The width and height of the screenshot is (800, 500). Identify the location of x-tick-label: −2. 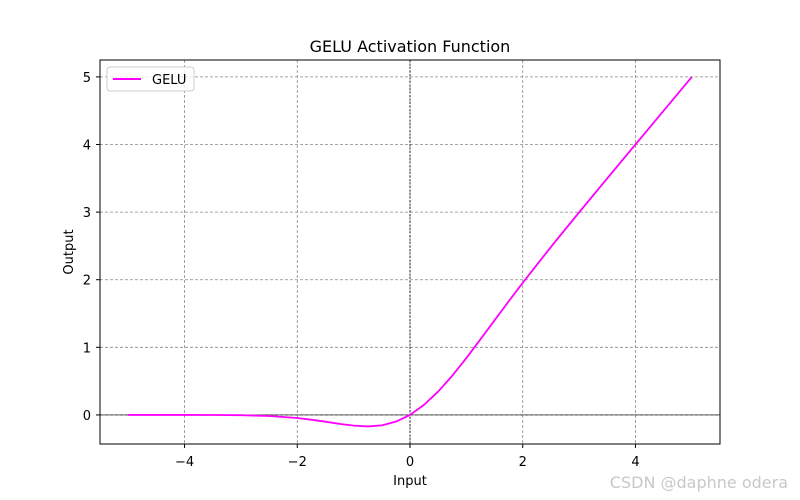
(297, 462).